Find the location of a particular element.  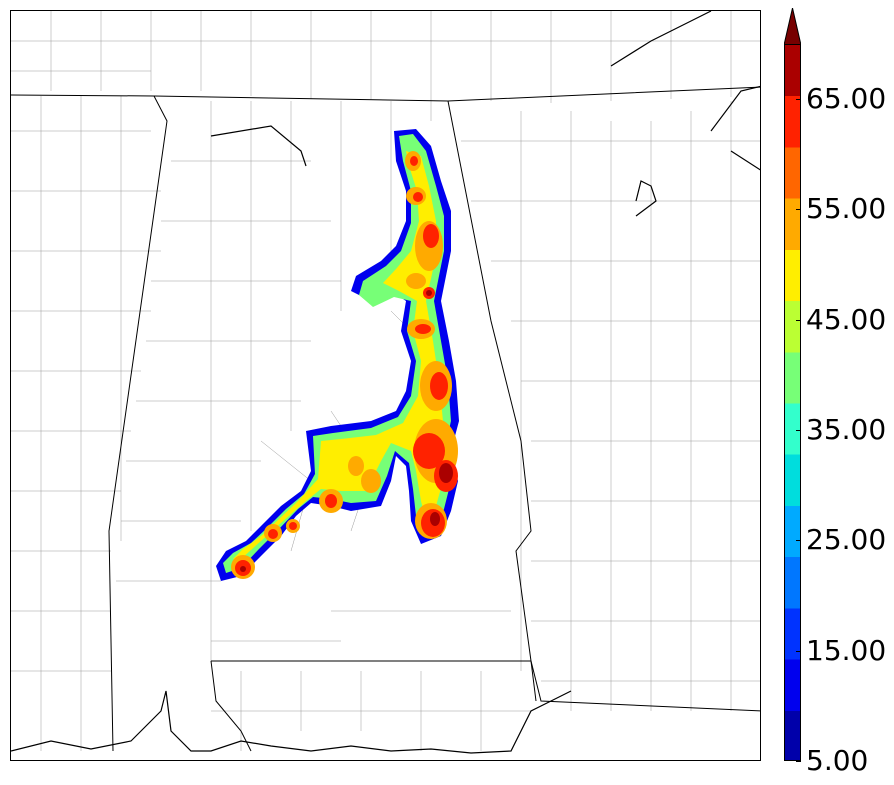

colorbar is located at coordinates (792, 402).